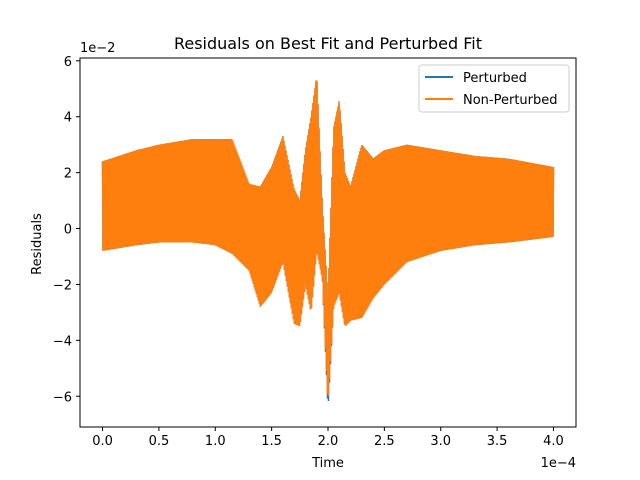 This screenshot has width=640, height=480. Describe the element at coordinates (328, 441) in the screenshot. I see `x-tick-label: 2.0` at that location.